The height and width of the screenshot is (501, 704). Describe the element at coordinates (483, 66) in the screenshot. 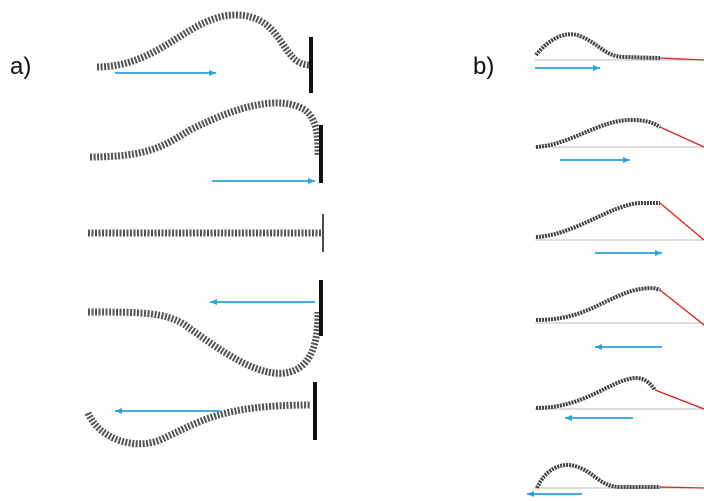

I see `panel-label: b)` at that location.